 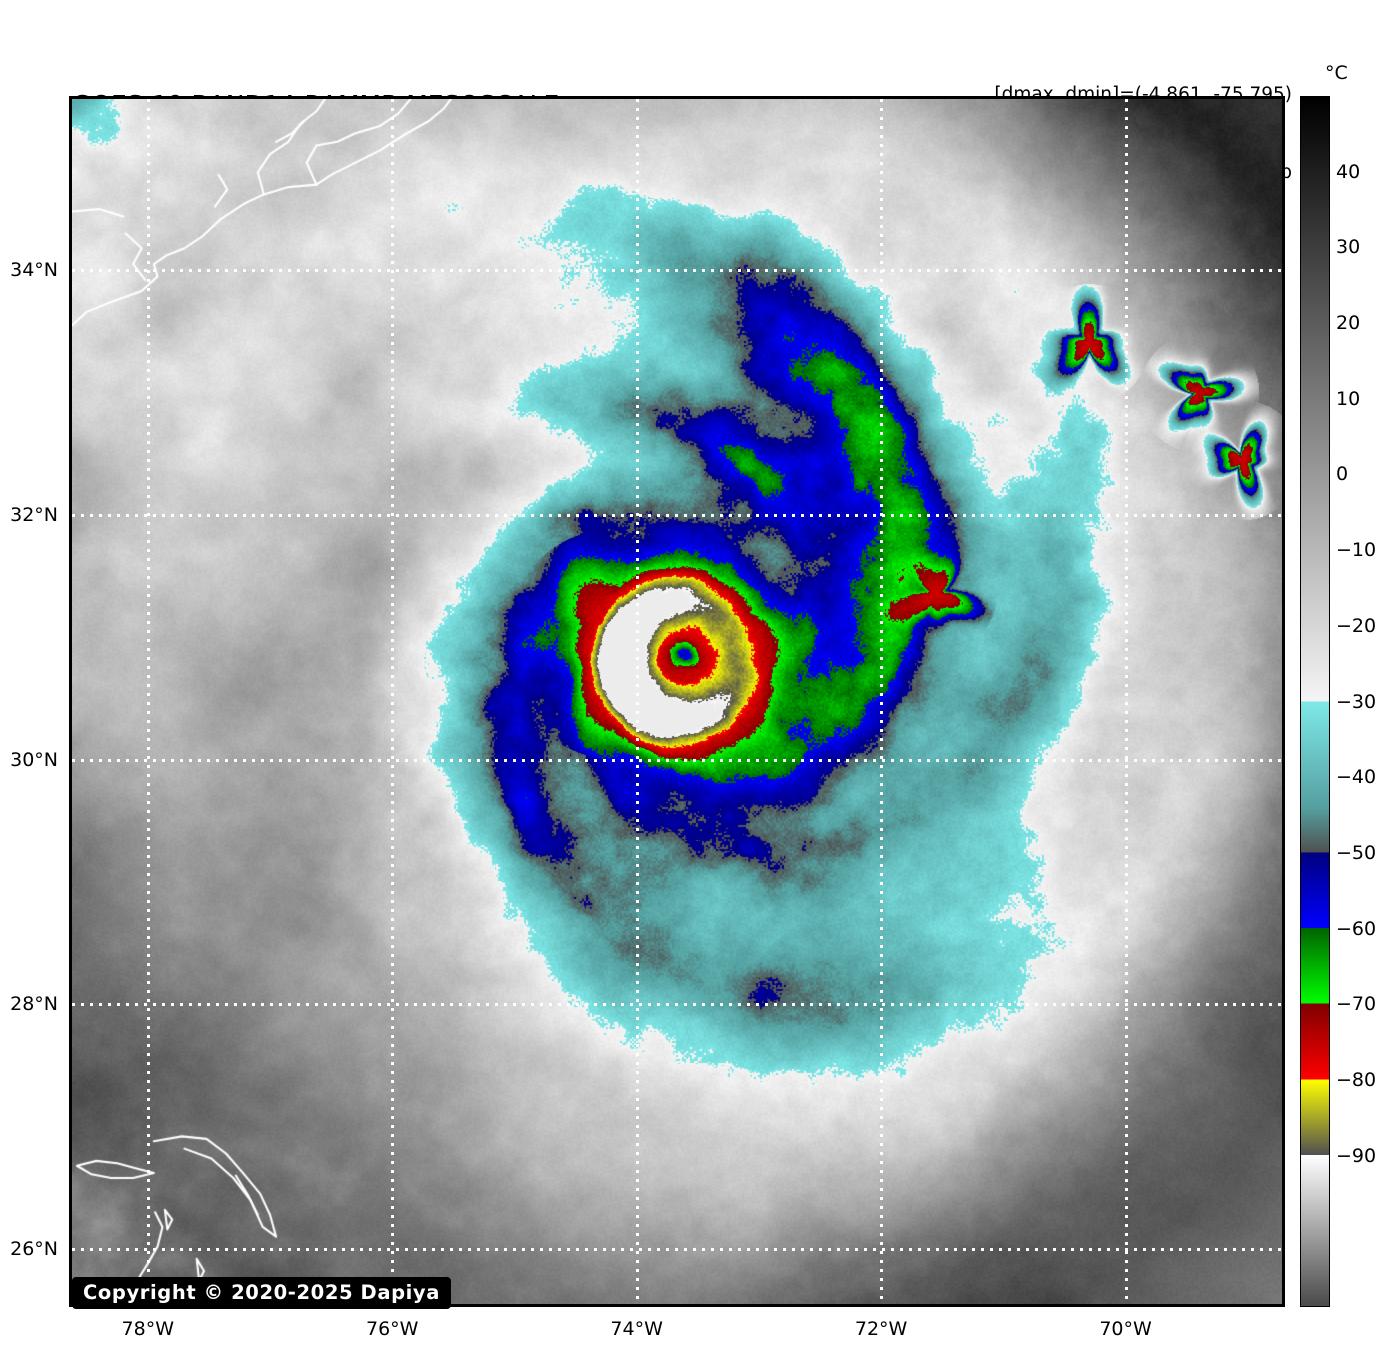 What do you see at coordinates (1356, 1004) in the screenshot?
I see `colorbar-tick-label: −70` at bounding box center [1356, 1004].